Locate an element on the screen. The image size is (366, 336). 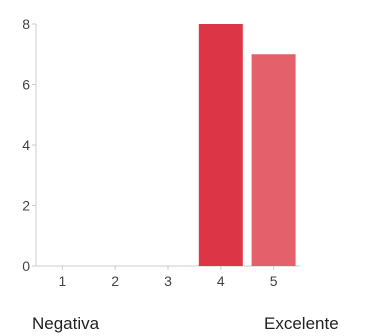
x-tick-label: 2 is located at coordinates (115, 281).